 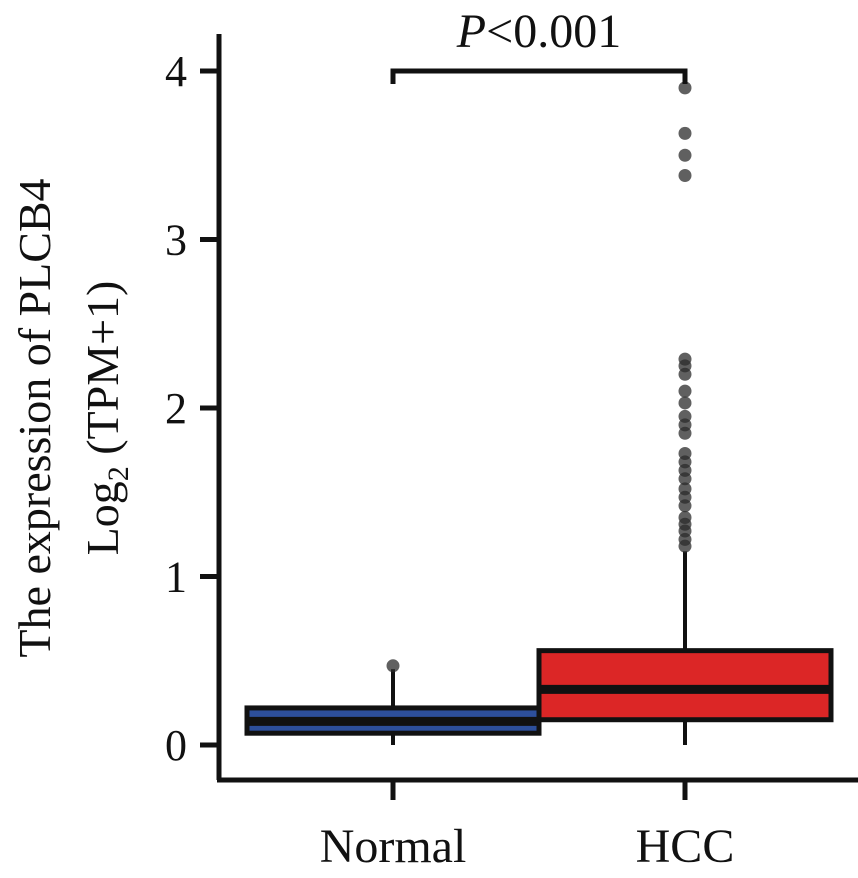 What do you see at coordinates (102, 374) in the screenshot?
I see `y-axis-label-units: (TPM+1)` at bounding box center [102, 374].